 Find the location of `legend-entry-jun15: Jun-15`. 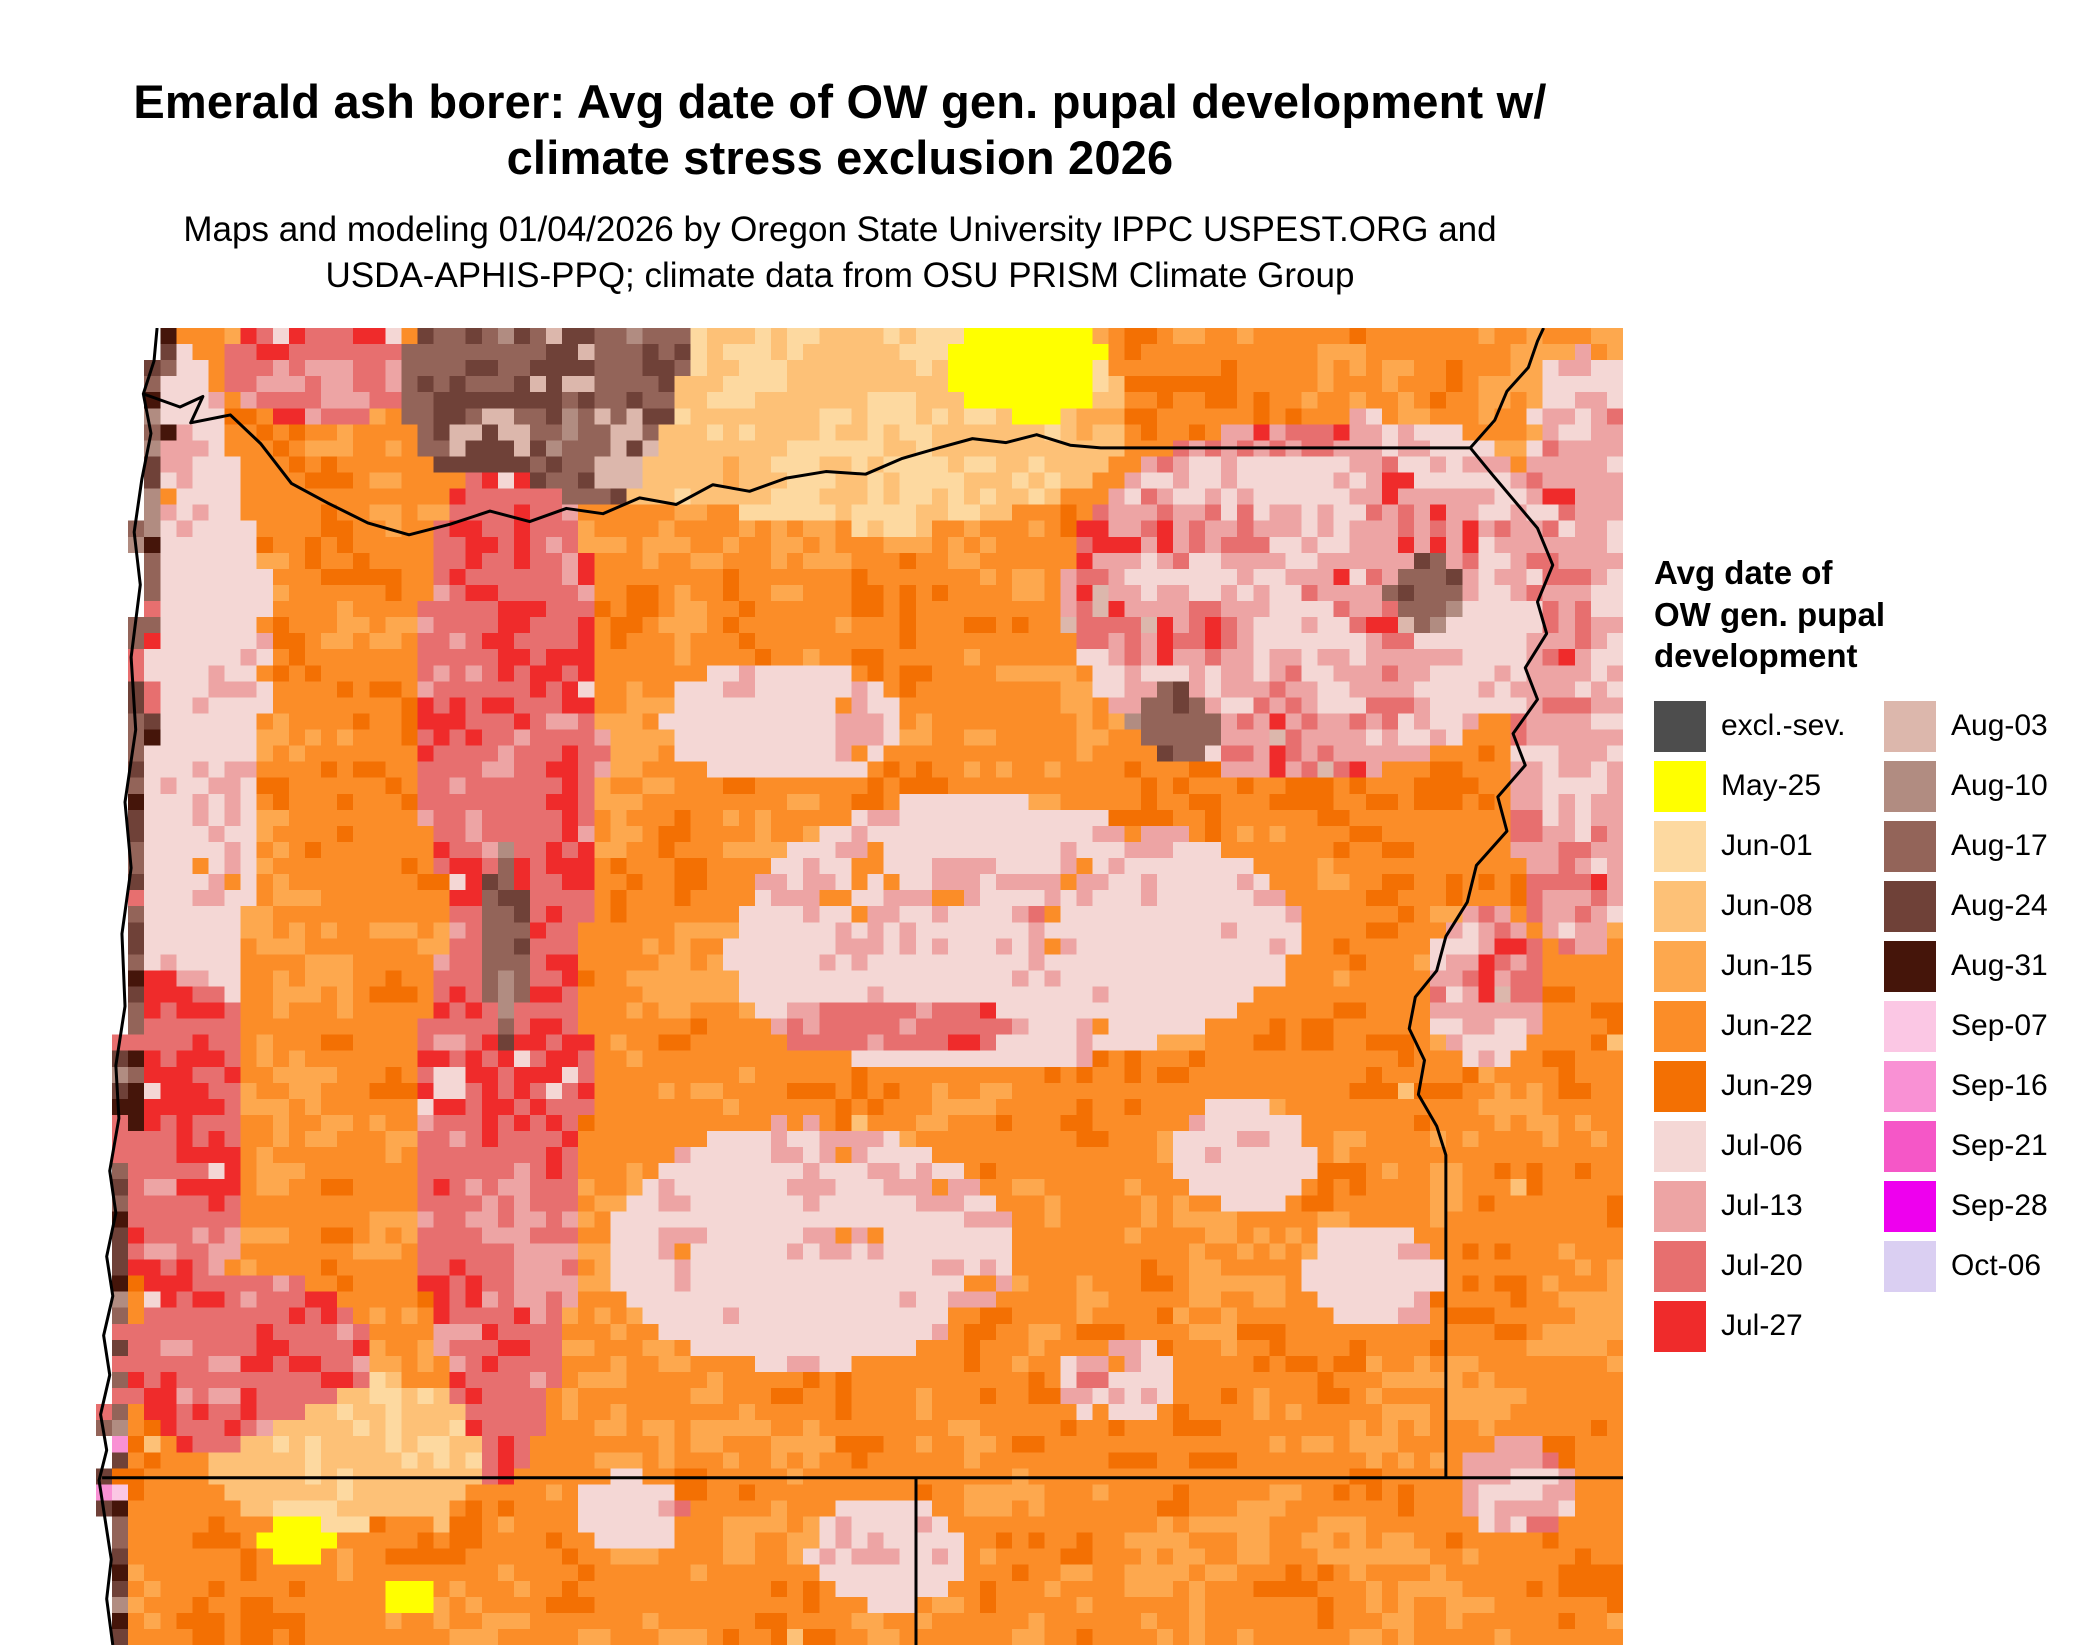

legend-entry-jun15: Jun-15 is located at coordinates (1762, 966).